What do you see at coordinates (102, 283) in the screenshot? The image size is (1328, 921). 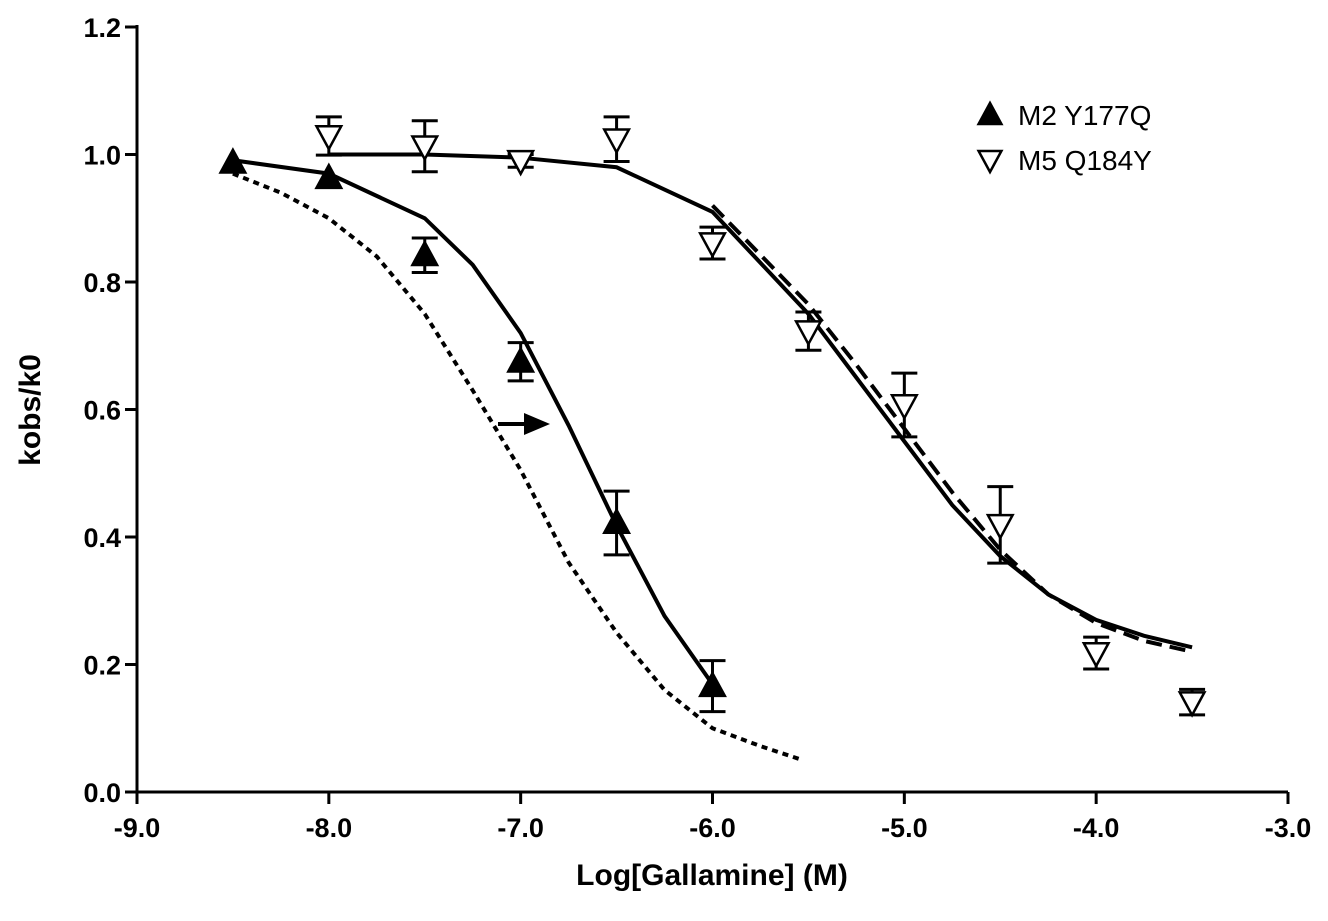 I see `y-tick-label: 0.8` at bounding box center [102, 283].